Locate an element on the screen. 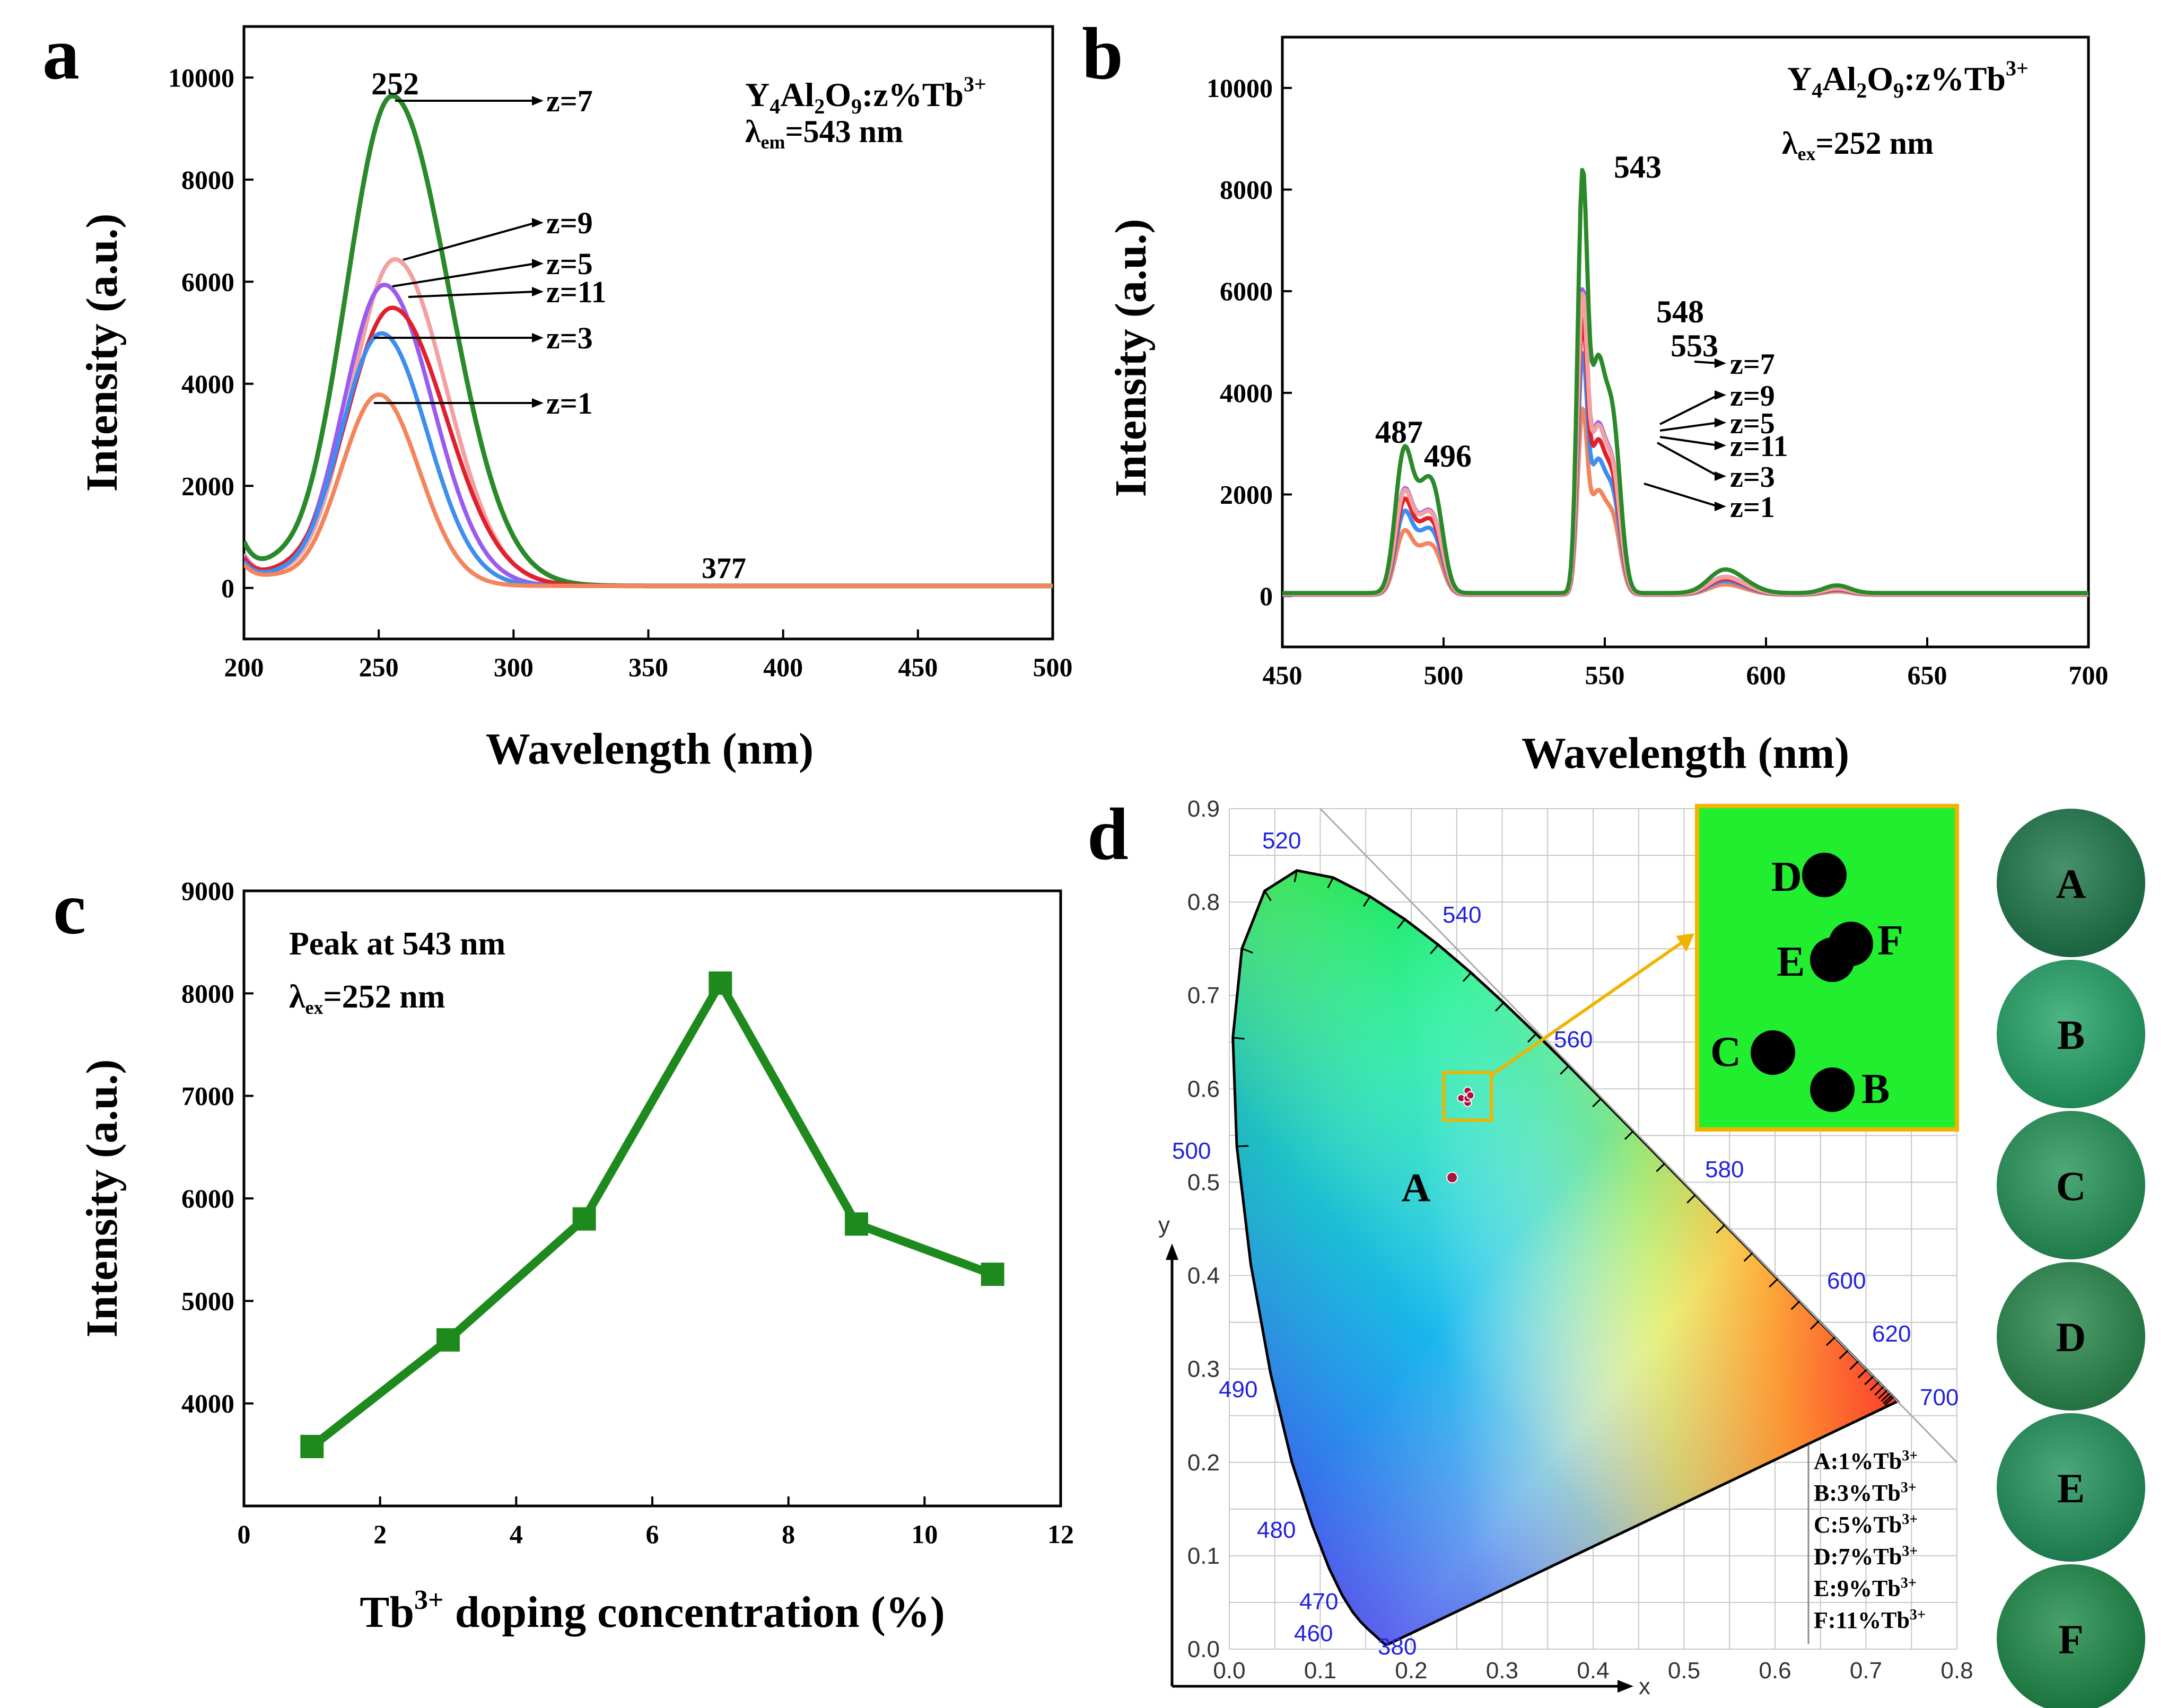  panel-c-xtick-label-2: 4 is located at coordinates (516, 1534).